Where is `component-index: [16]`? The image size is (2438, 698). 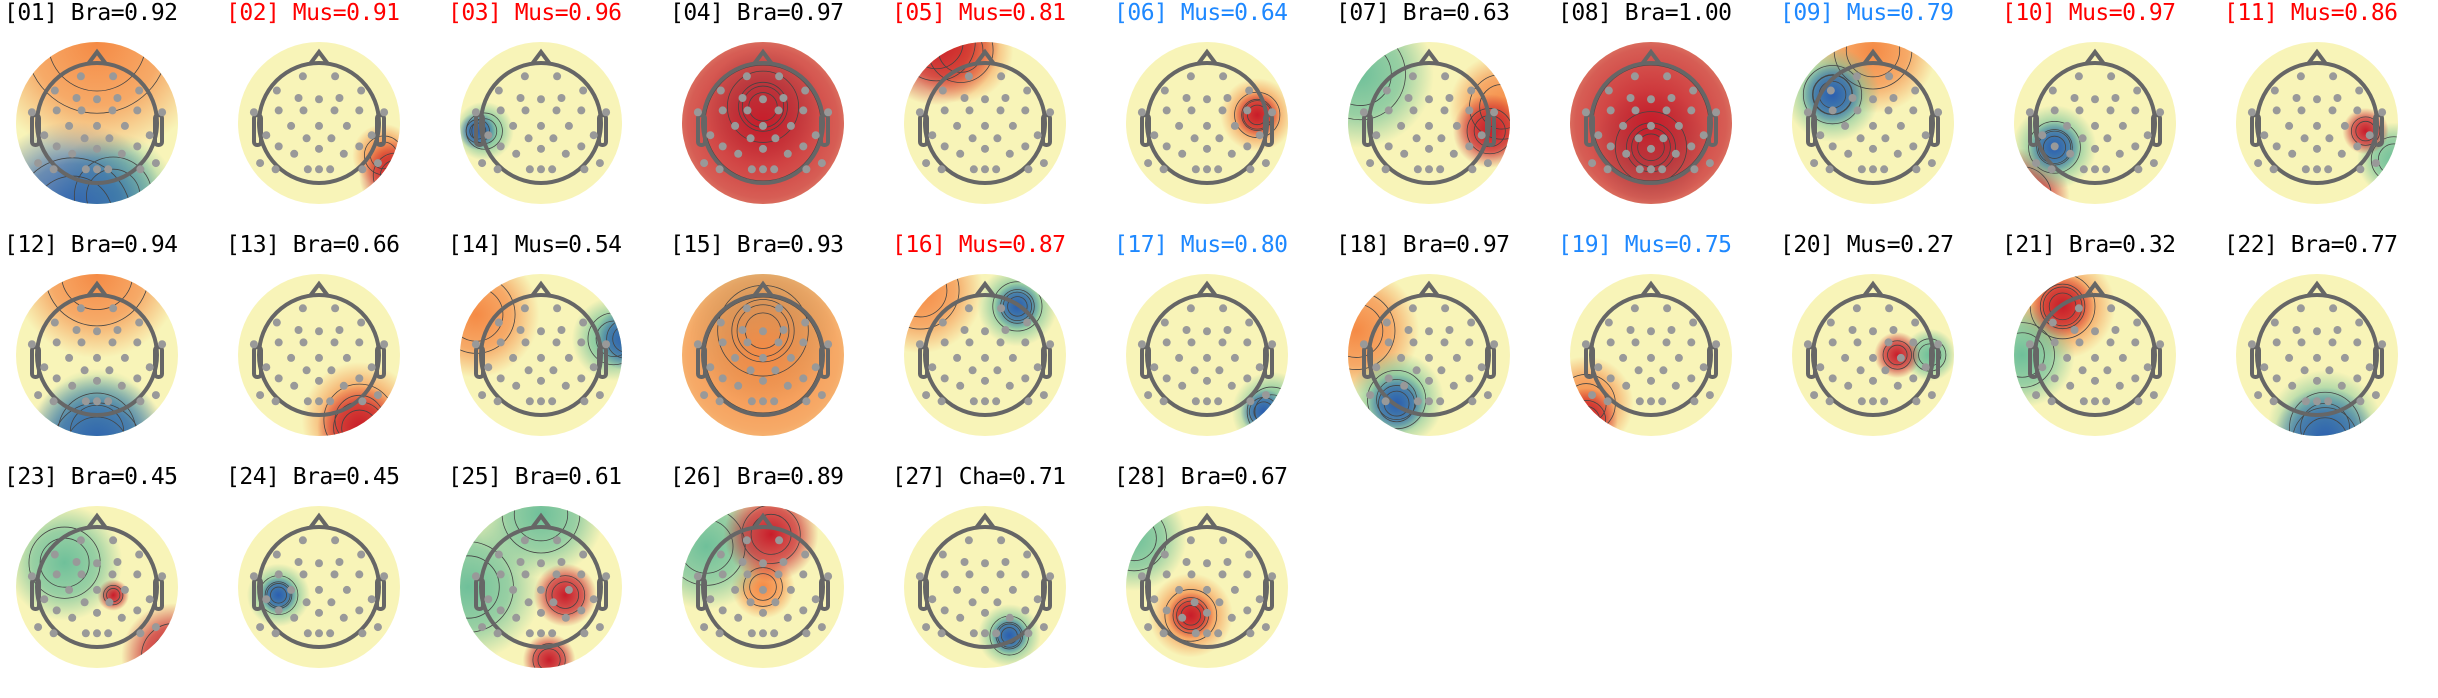 component-index: [16] is located at coordinates (919, 245).